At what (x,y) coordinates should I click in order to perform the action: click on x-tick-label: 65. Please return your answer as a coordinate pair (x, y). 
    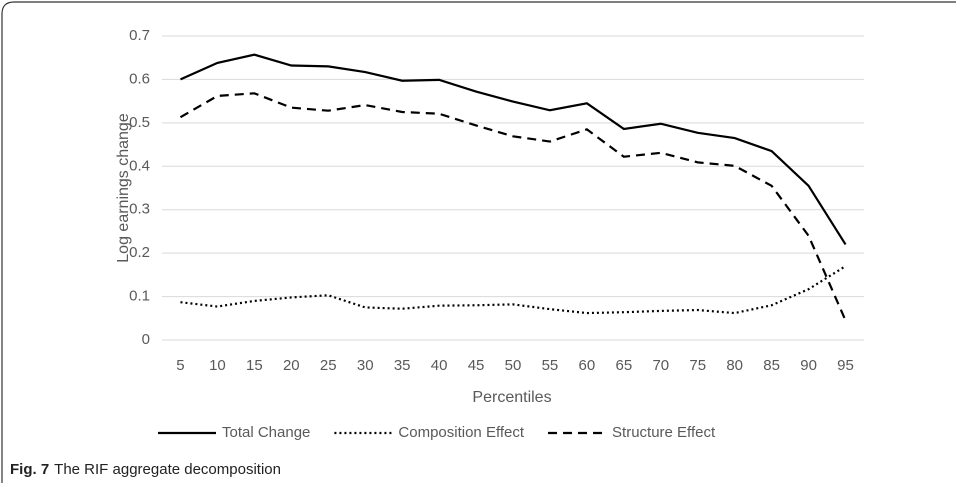
    Looking at the image, I should click on (623, 365).